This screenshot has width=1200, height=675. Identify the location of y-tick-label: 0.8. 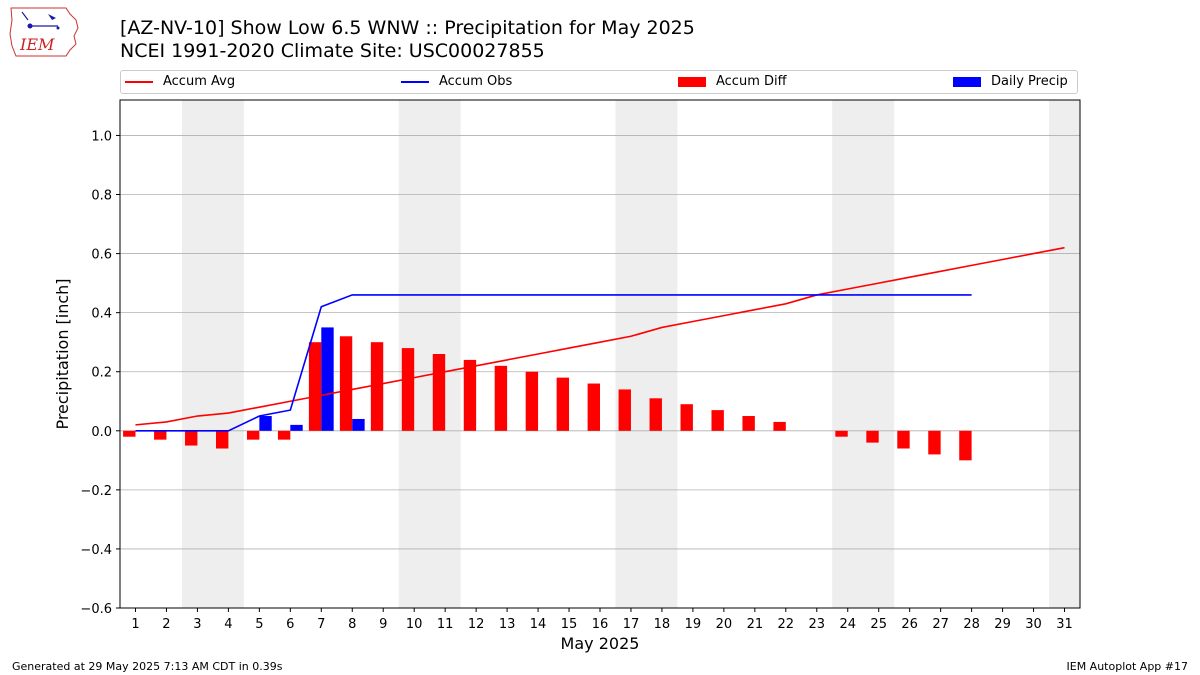
(101, 196).